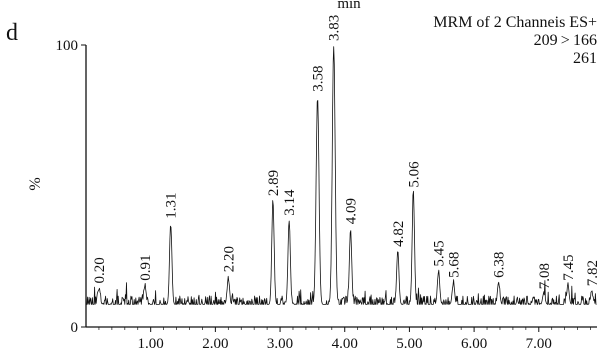  I want to click on peak-label: 3.83, so click(335, 28).